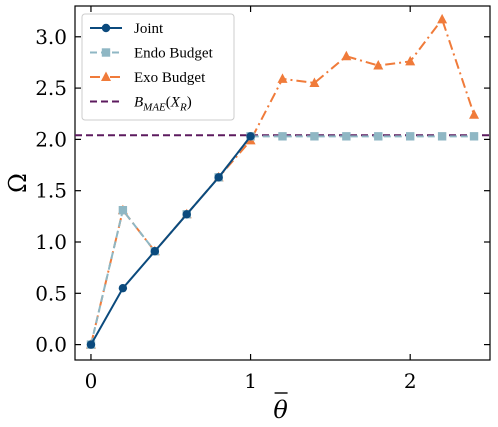 The height and width of the screenshot is (427, 498). What do you see at coordinates (51, 139) in the screenshot?
I see `y-tick-label: 2.0` at bounding box center [51, 139].